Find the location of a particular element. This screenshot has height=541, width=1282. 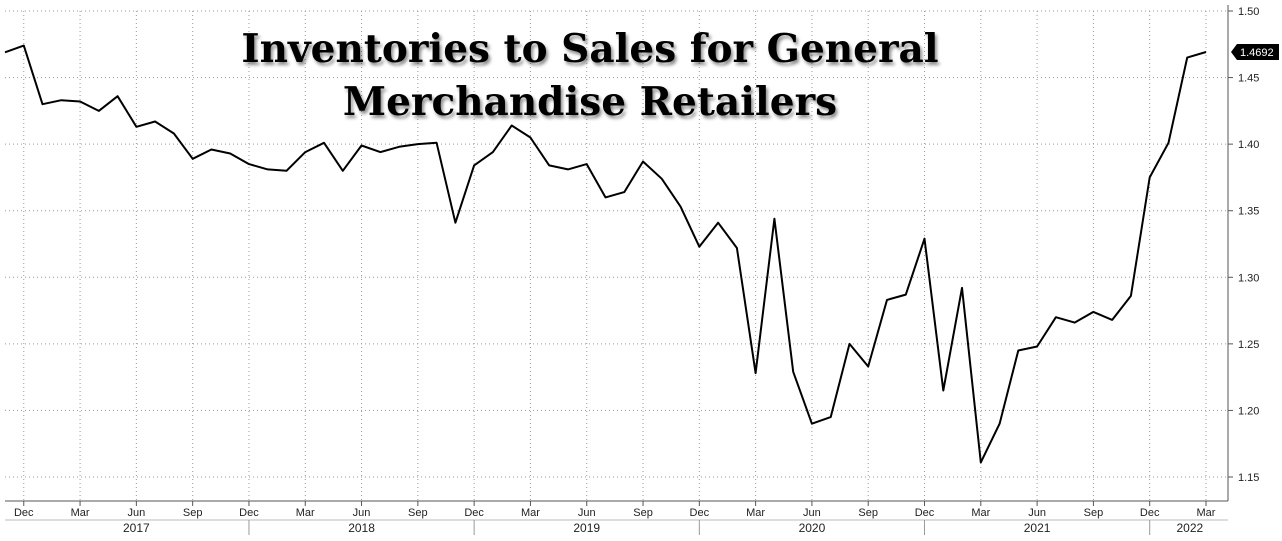

chart-title-line-2: Merchandise Retailers is located at coordinates (590, 102).